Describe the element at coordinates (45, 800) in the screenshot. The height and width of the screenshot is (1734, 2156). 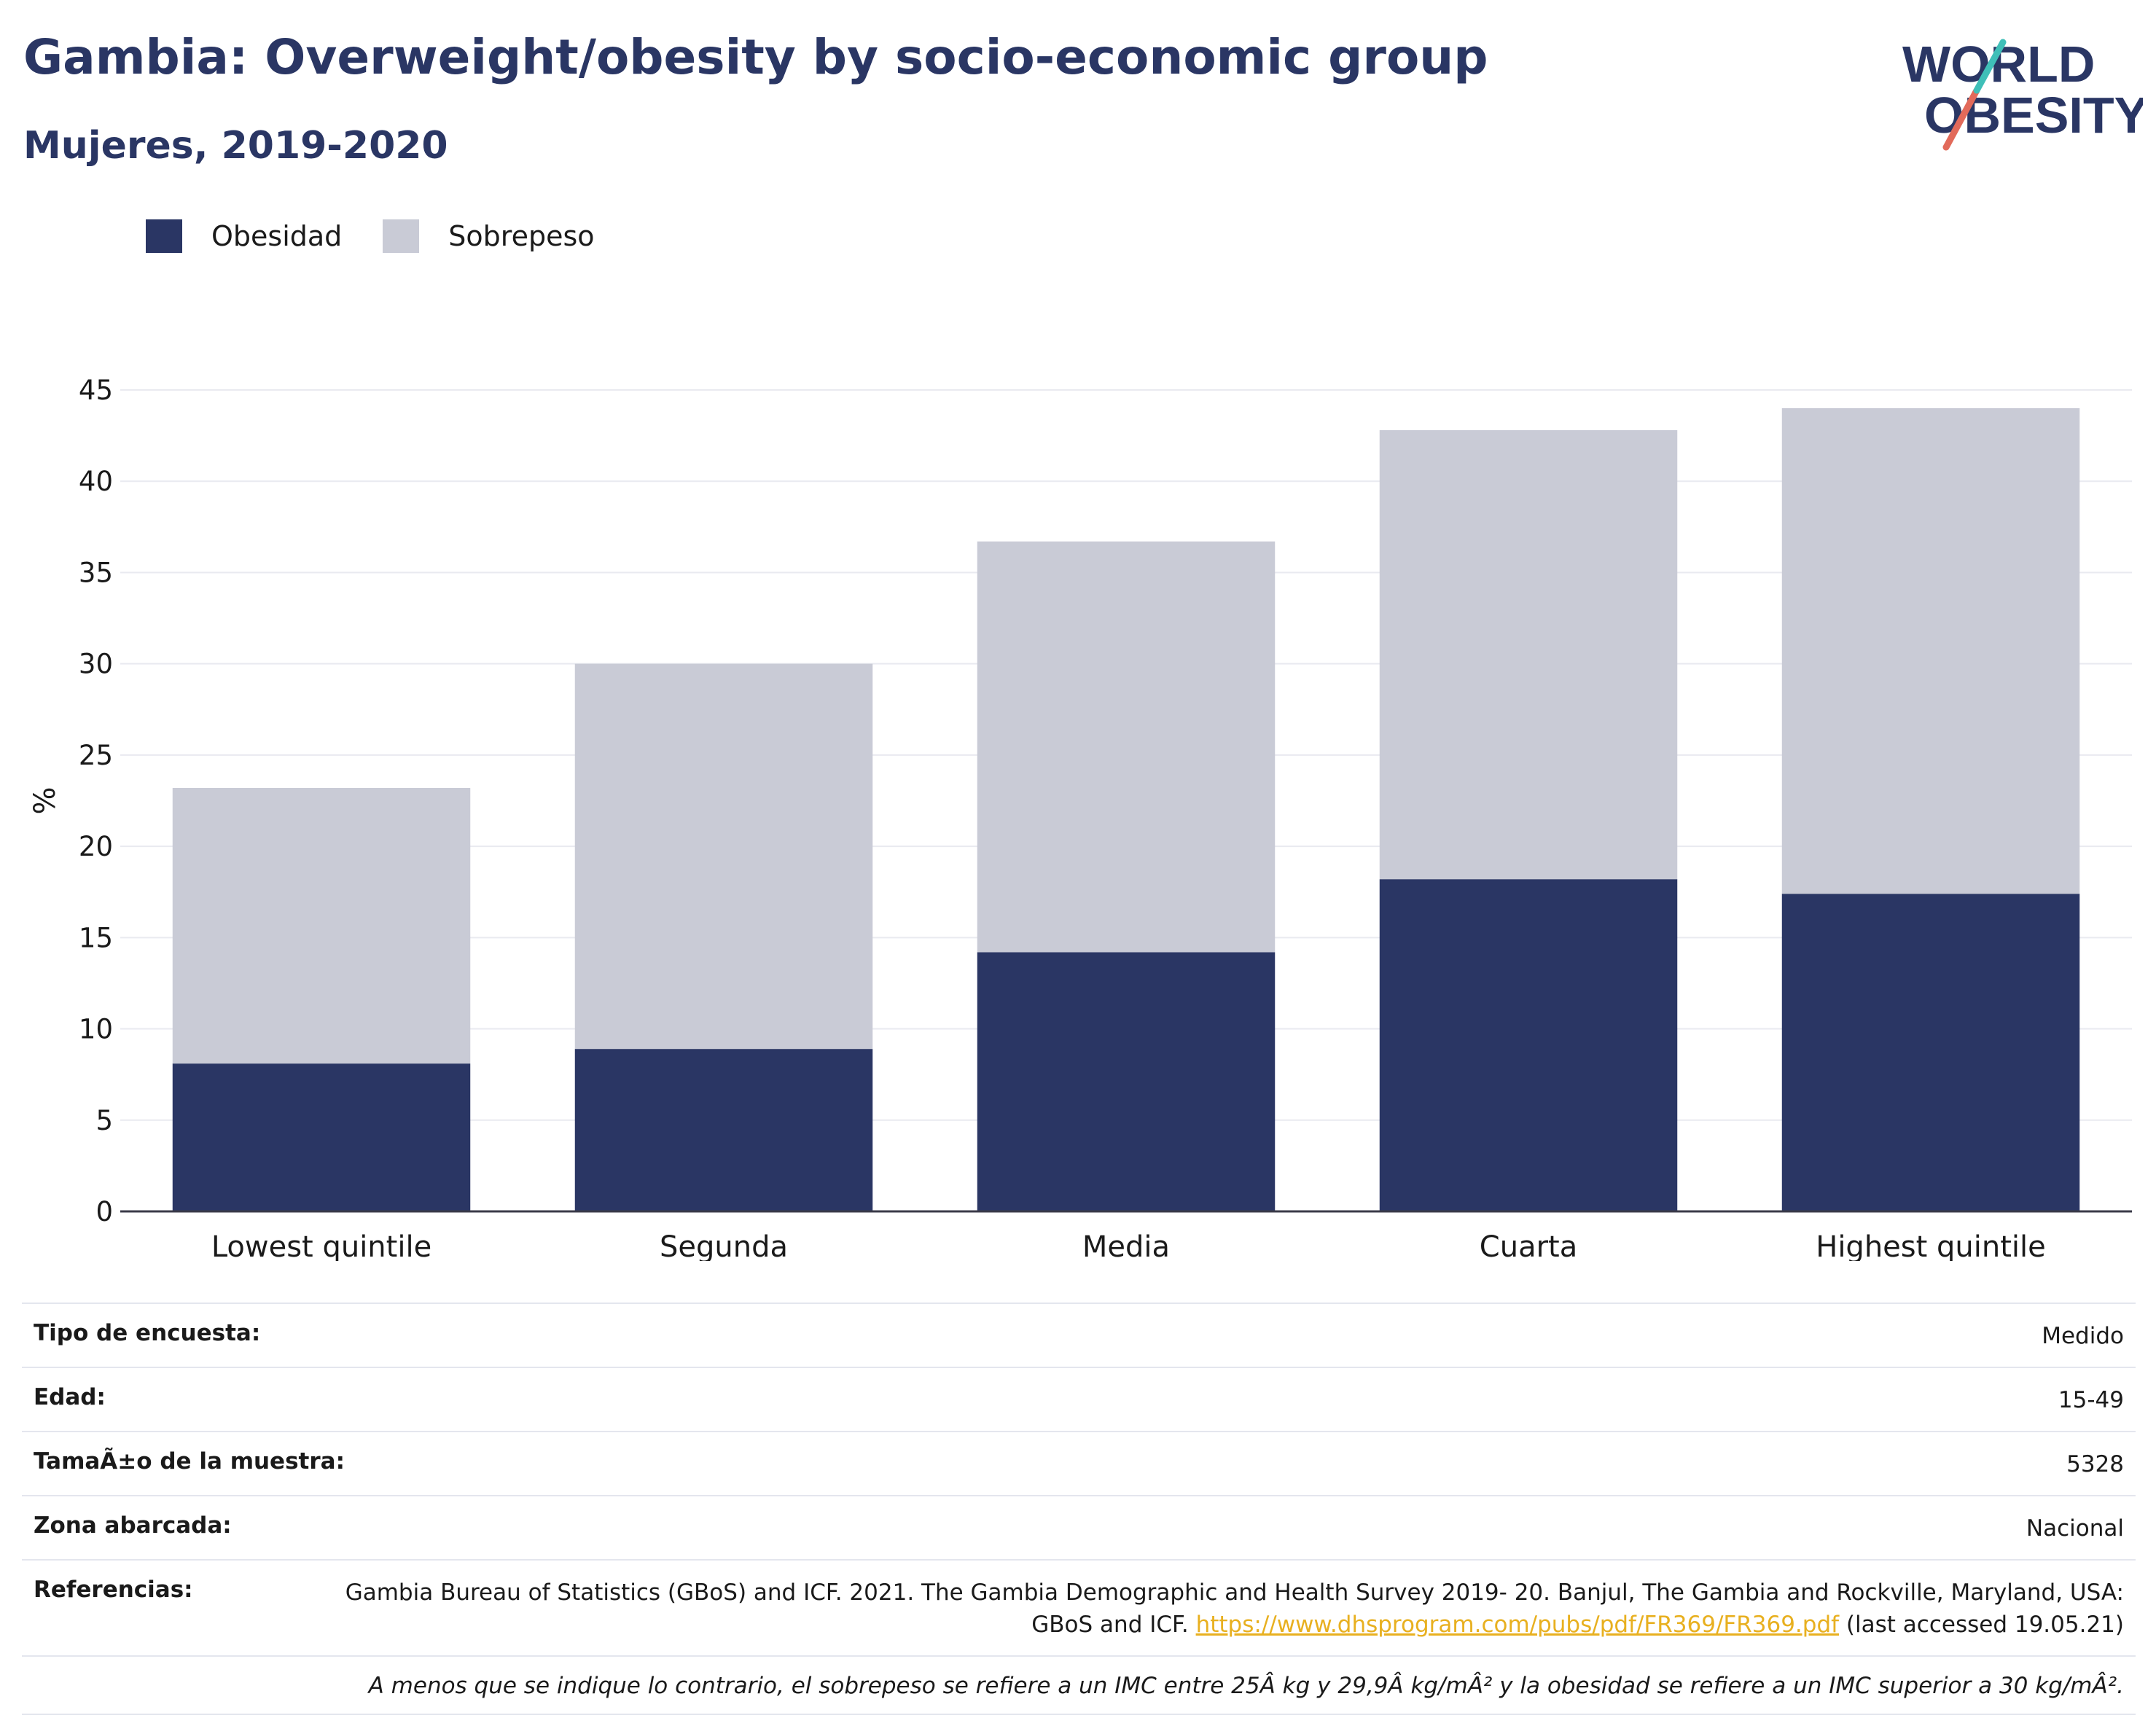
I see `y-axis-label: %` at that location.